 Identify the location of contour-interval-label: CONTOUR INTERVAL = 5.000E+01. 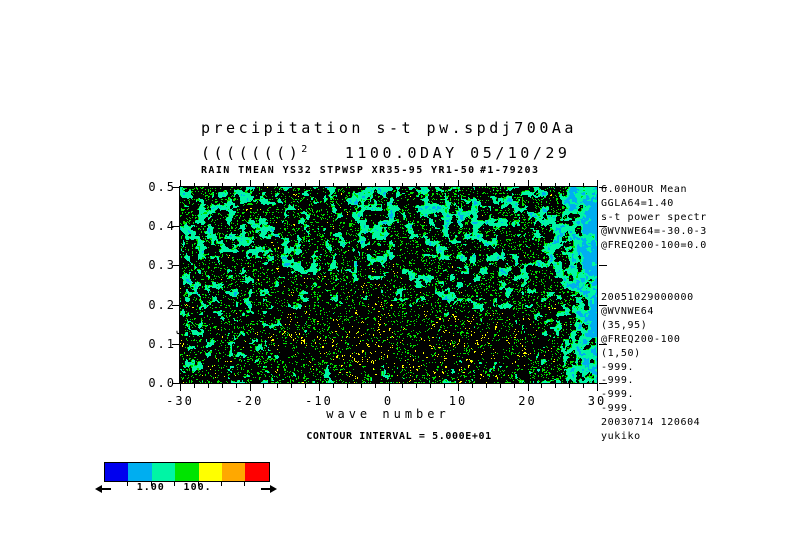
(399, 436).